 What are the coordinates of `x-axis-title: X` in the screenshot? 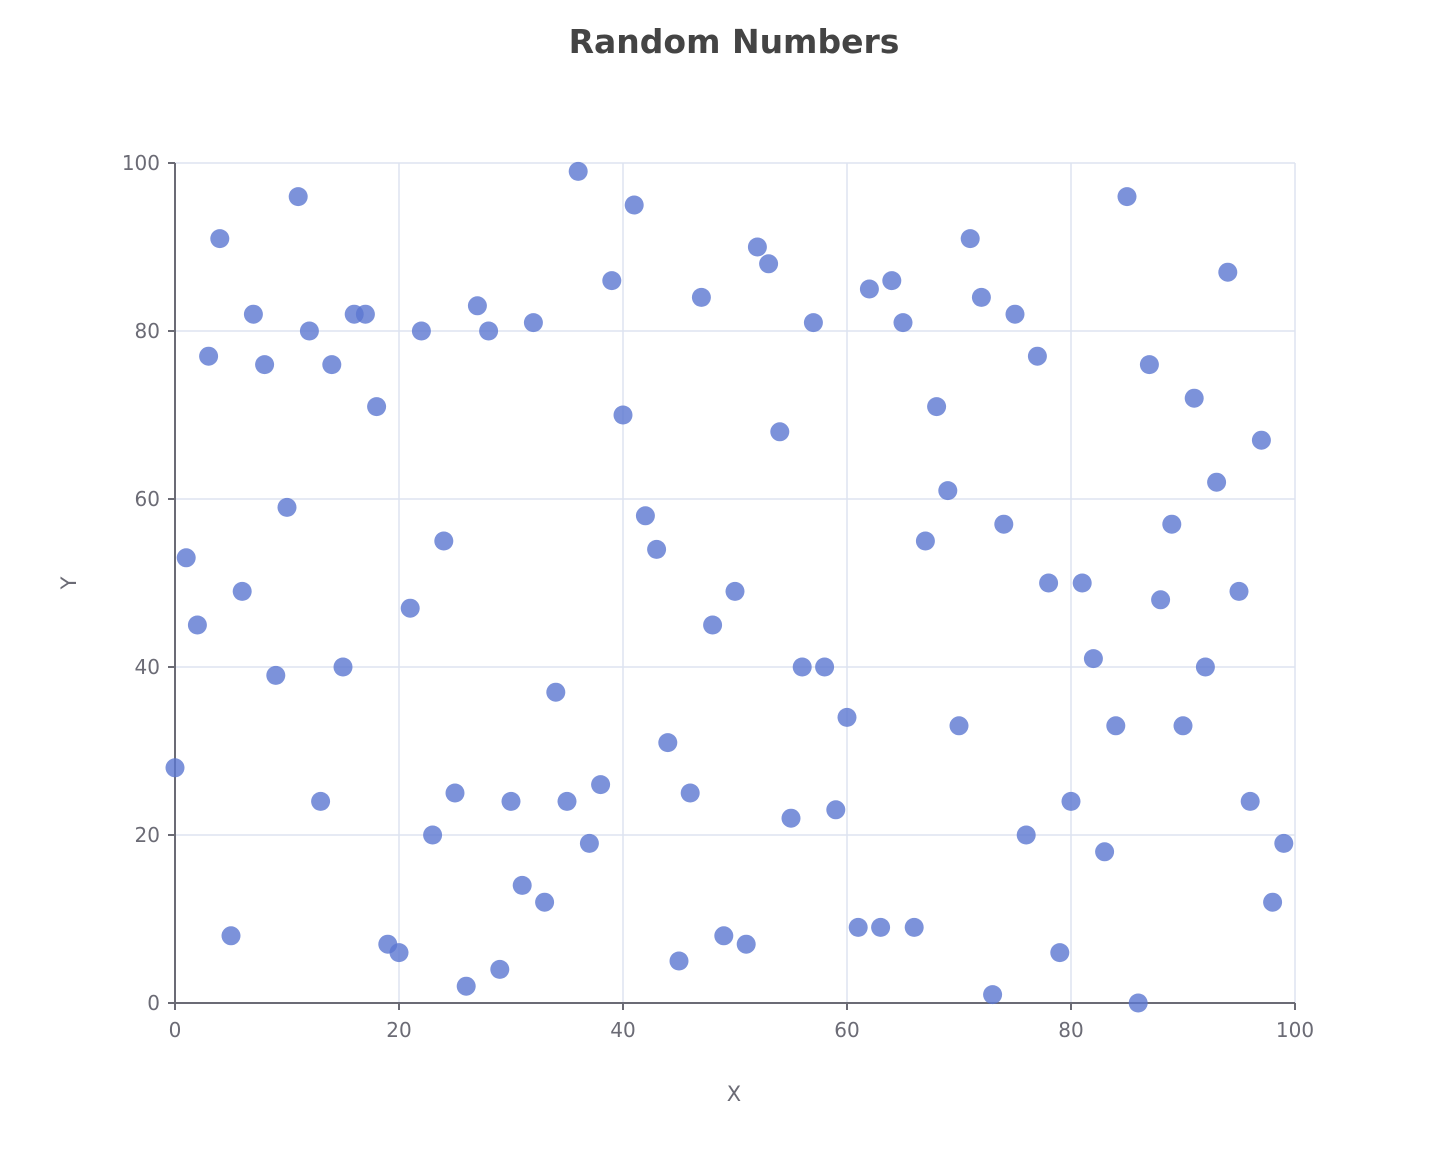 It's located at (734, 1094).